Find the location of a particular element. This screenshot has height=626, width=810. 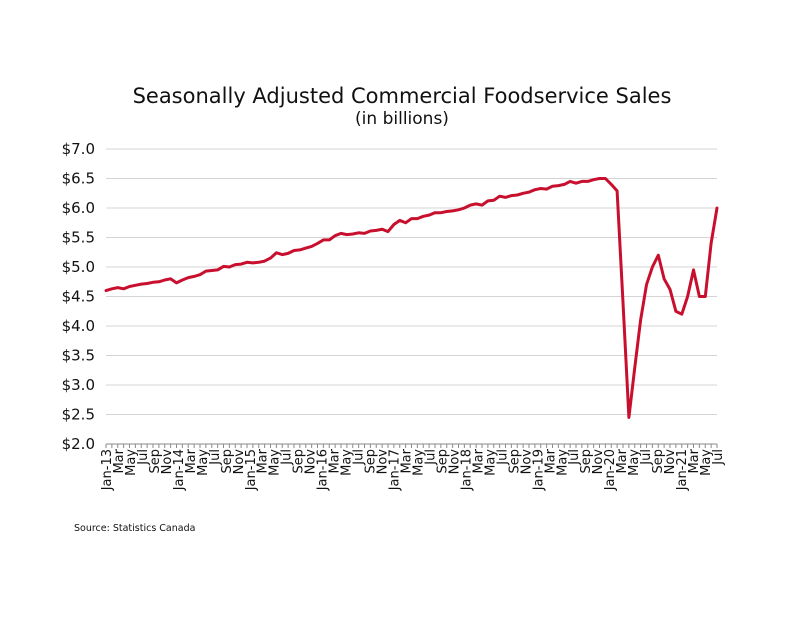

source-note: Source: Statistics Canada is located at coordinates (134, 528).